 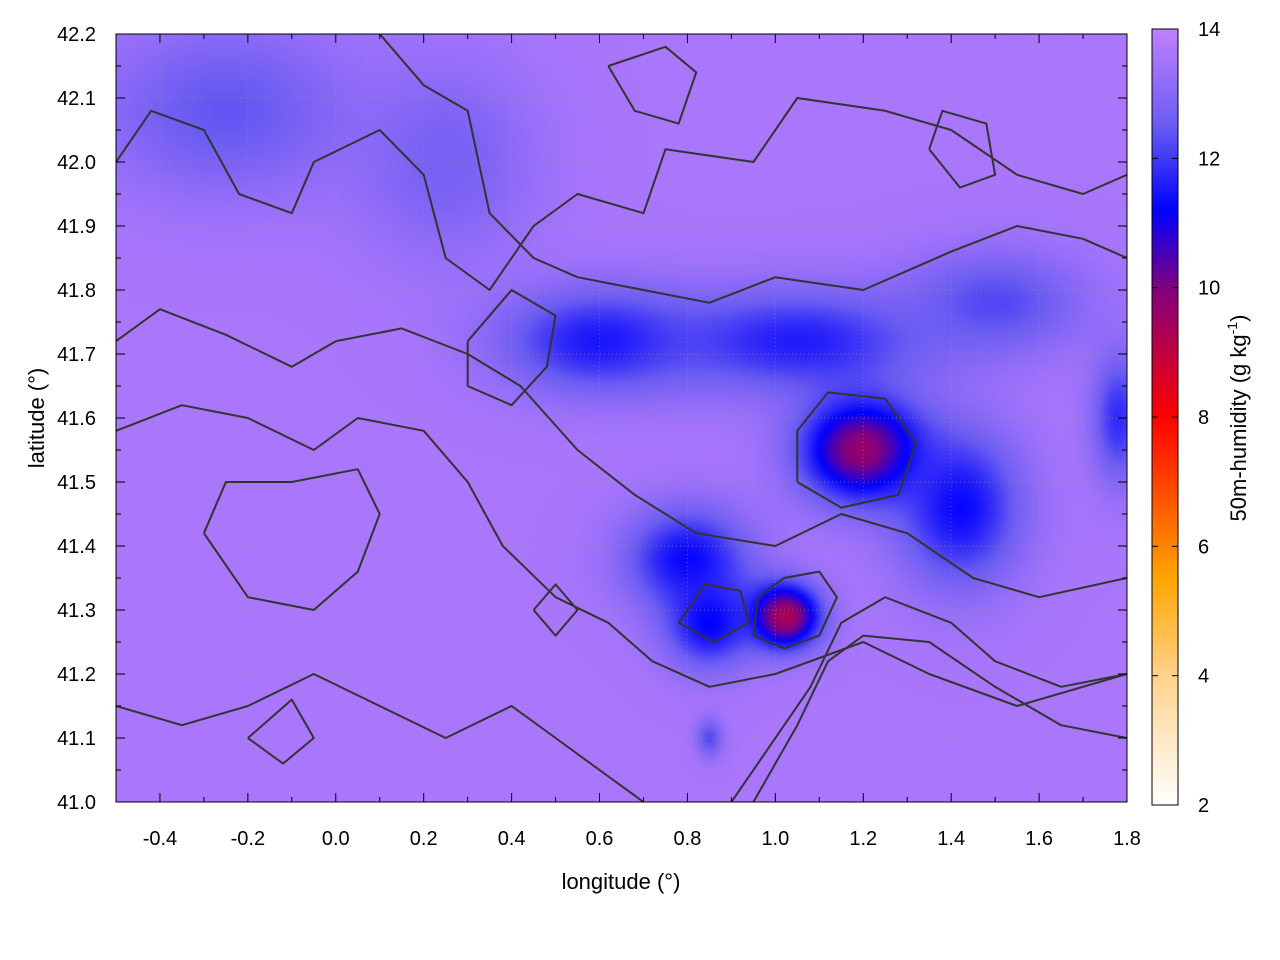 I want to click on x-tick-label: 1.4, so click(x=951, y=839).